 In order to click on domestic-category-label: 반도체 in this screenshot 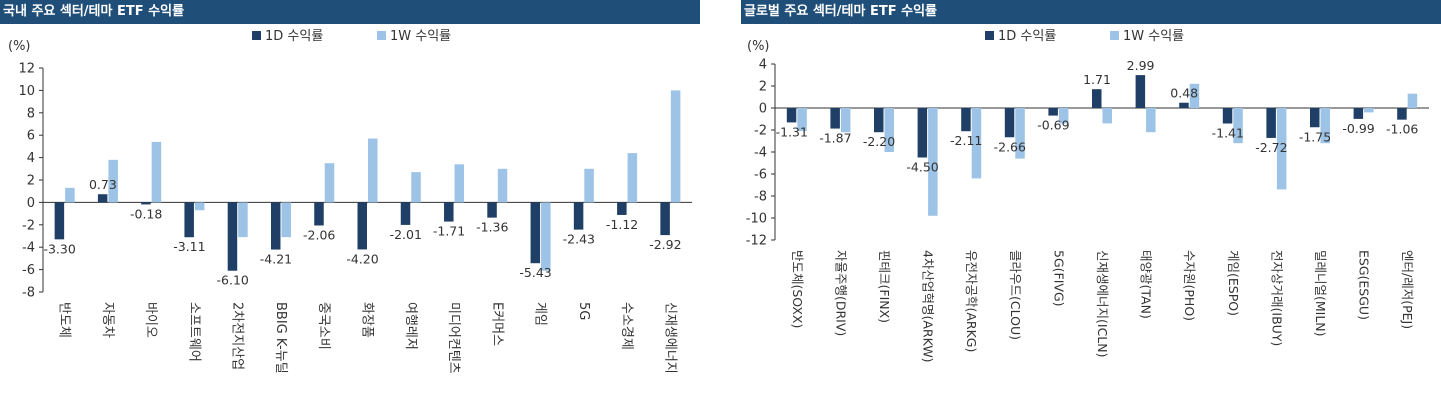, I will do `click(64, 320)`.